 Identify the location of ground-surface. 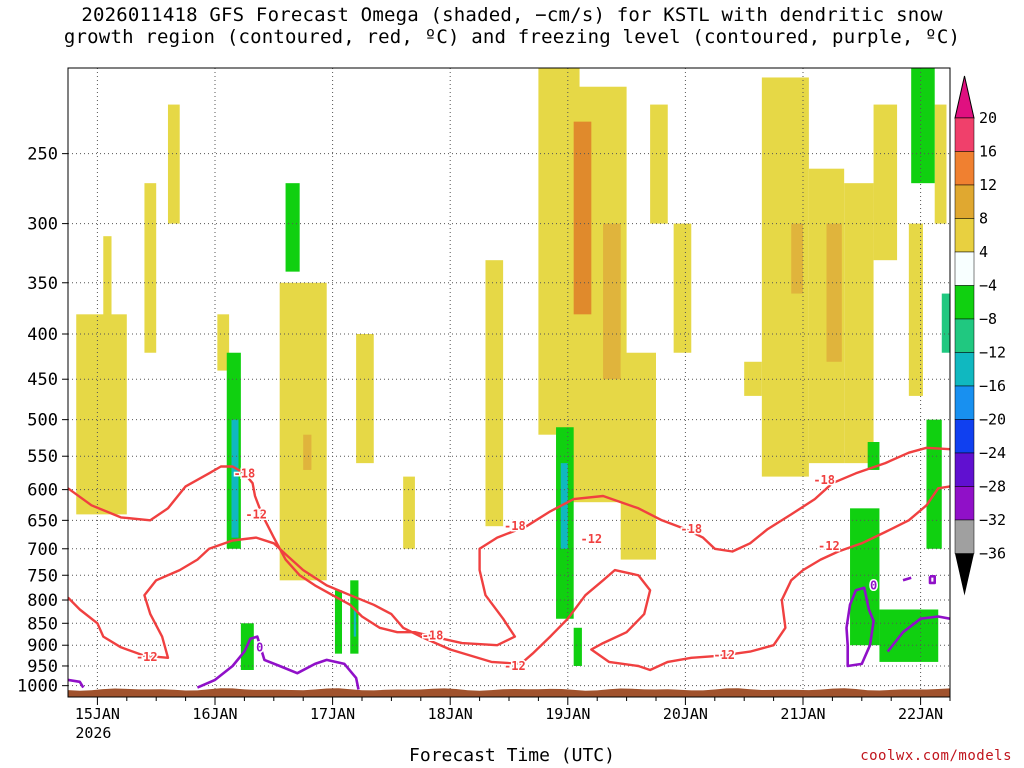
(509, 692).